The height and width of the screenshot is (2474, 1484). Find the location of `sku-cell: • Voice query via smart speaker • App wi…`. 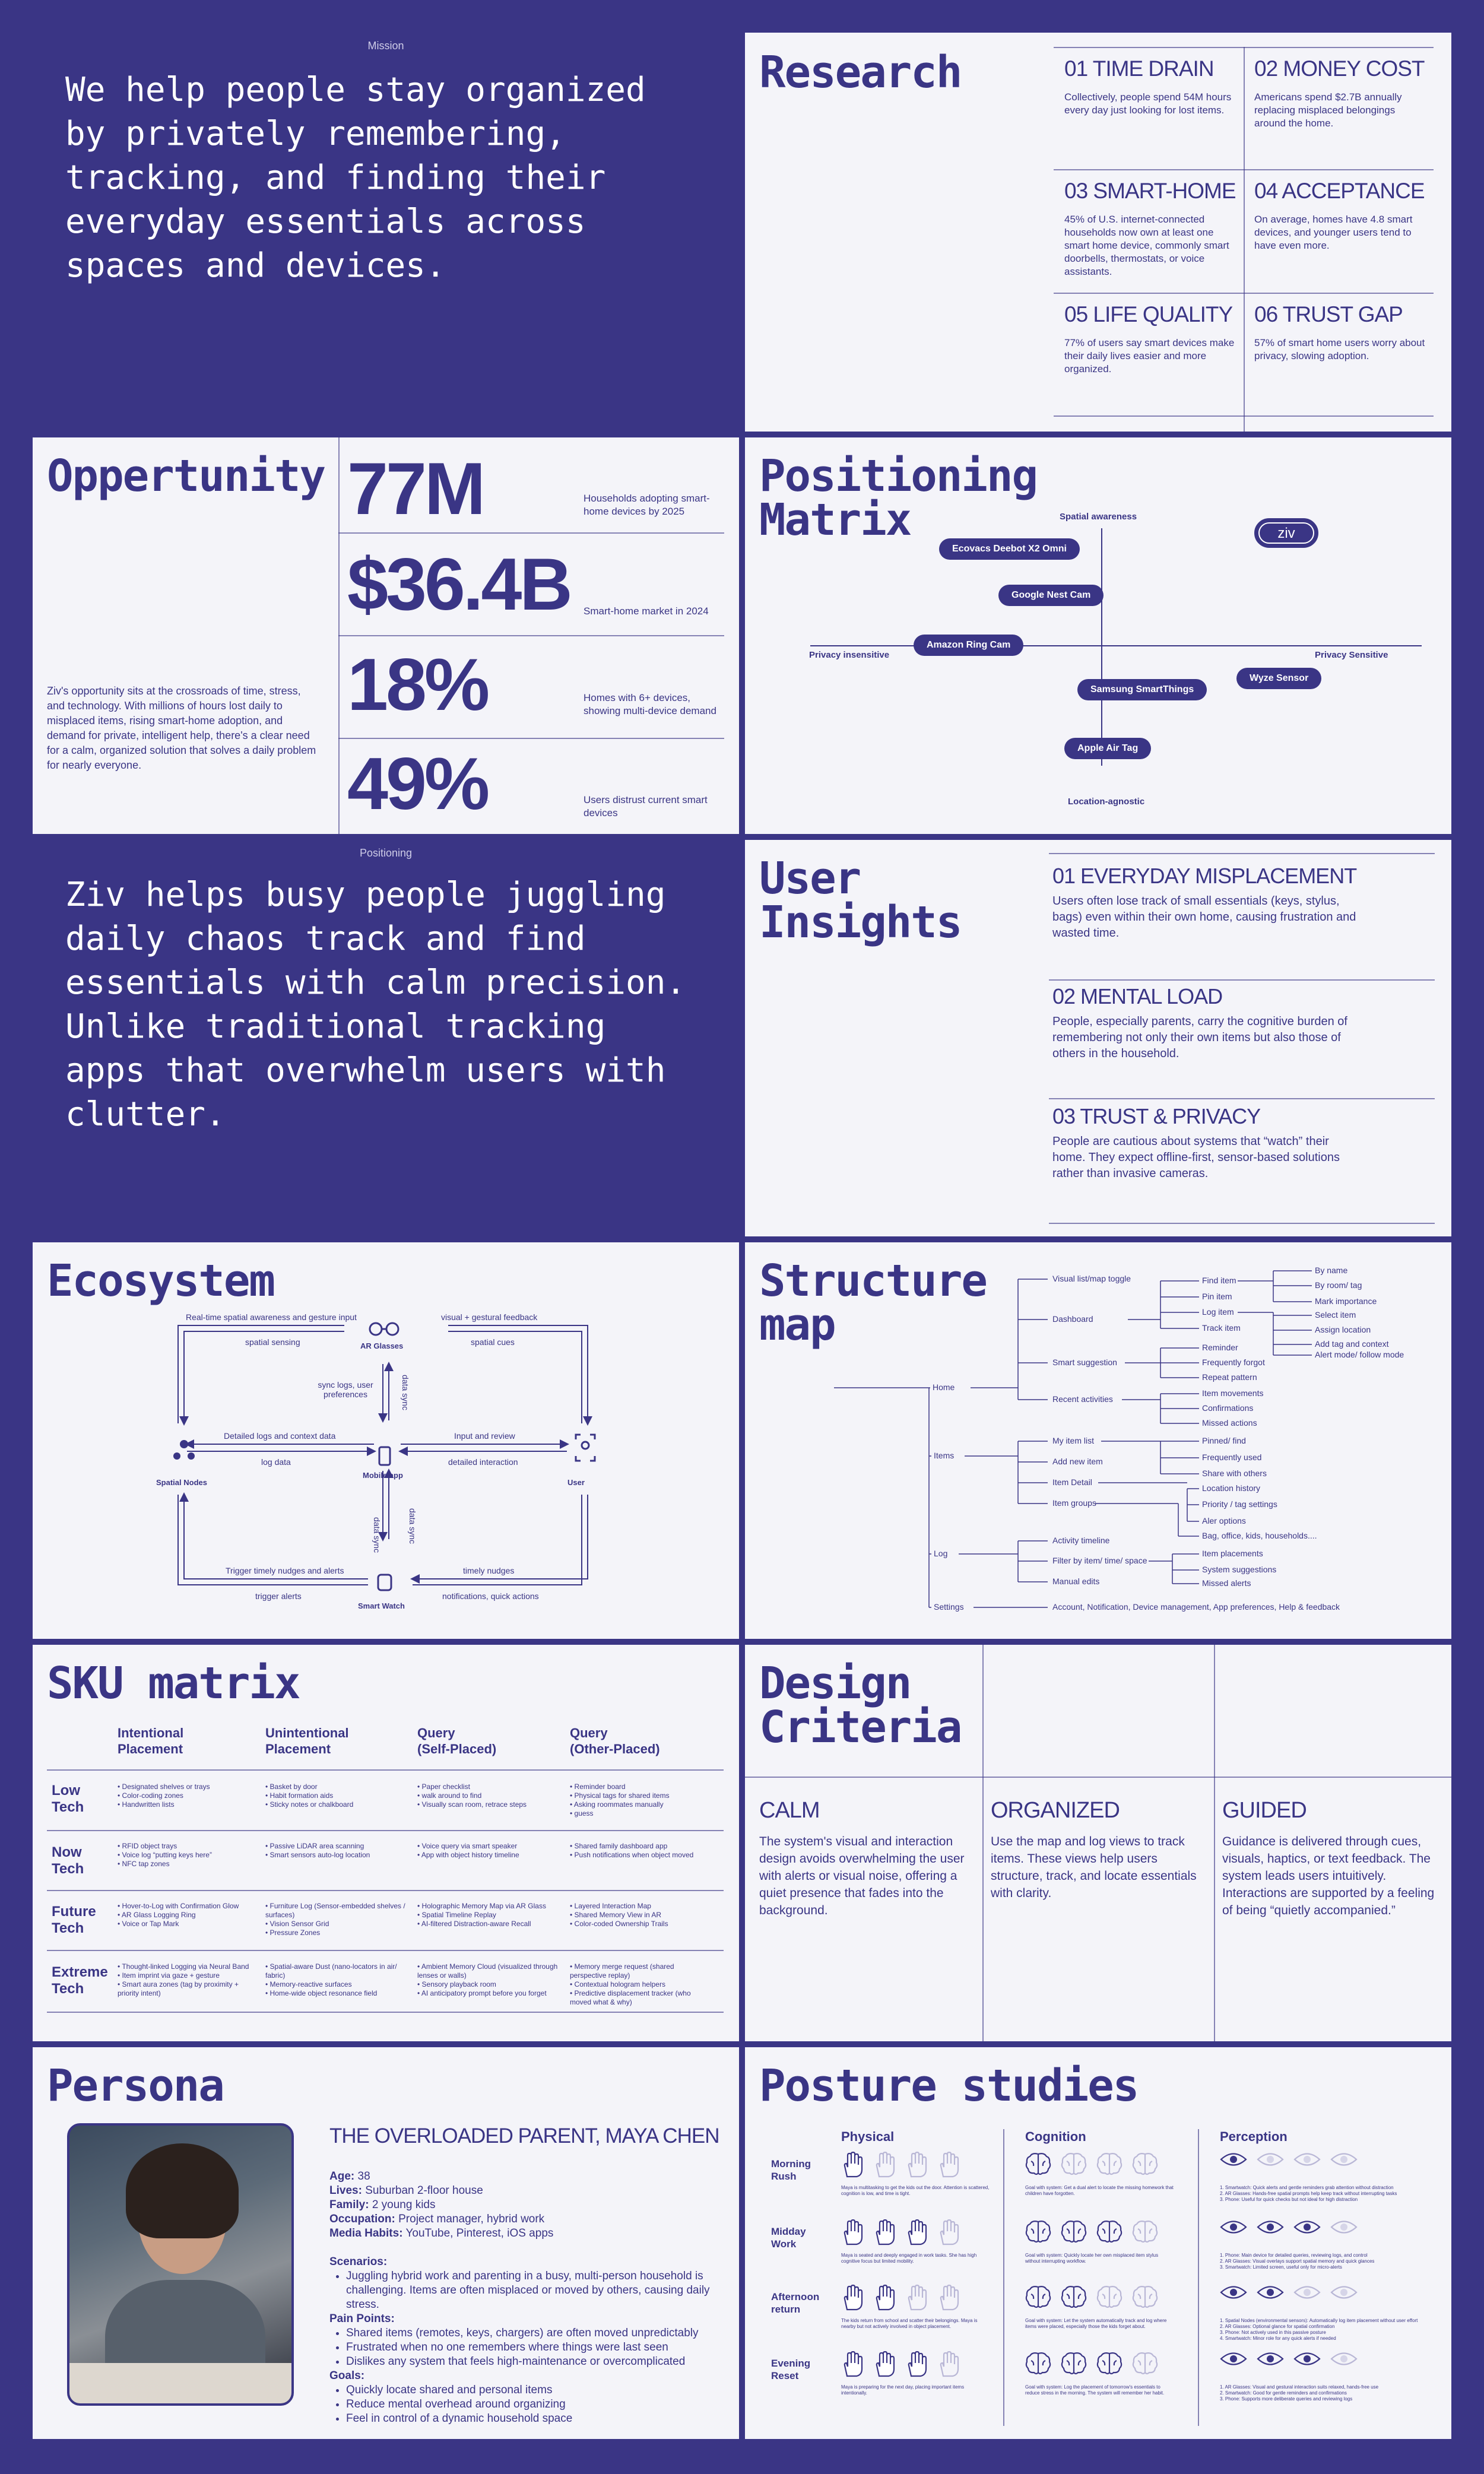

sku-cell: • Voice query via smart speaker • App wi… is located at coordinates (468, 1850).